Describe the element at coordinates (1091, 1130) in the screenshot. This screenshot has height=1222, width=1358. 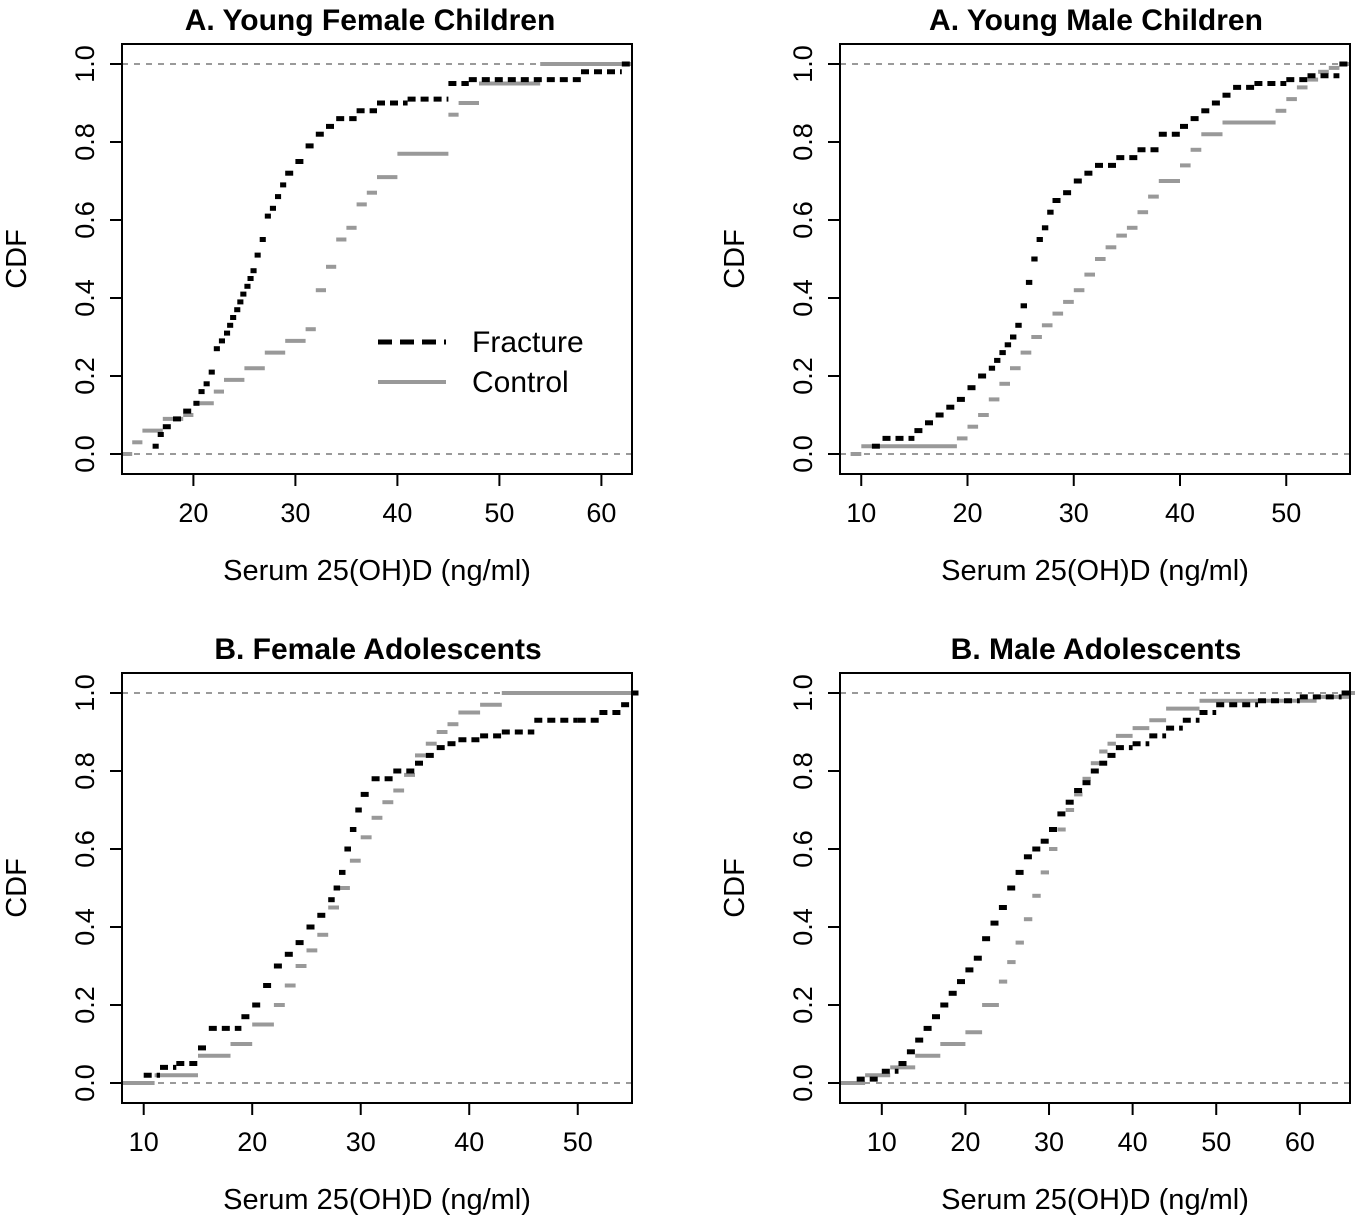
I see `x-axis-ticks: 10 20 30 40 50 60` at that location.